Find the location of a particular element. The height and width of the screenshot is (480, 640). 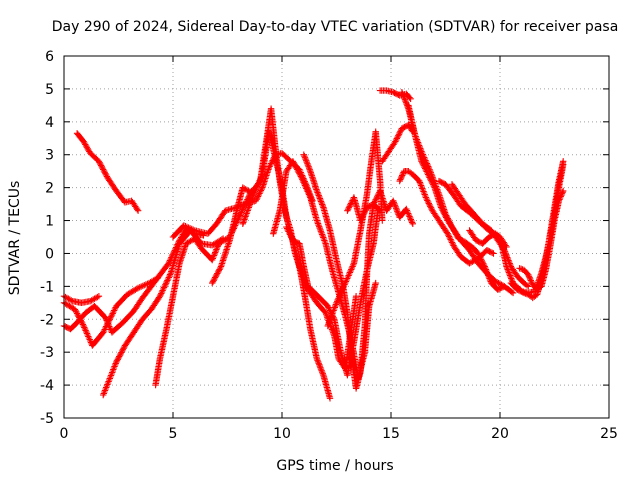

y-tick-label: 3 is located at coordinates (49, 156).